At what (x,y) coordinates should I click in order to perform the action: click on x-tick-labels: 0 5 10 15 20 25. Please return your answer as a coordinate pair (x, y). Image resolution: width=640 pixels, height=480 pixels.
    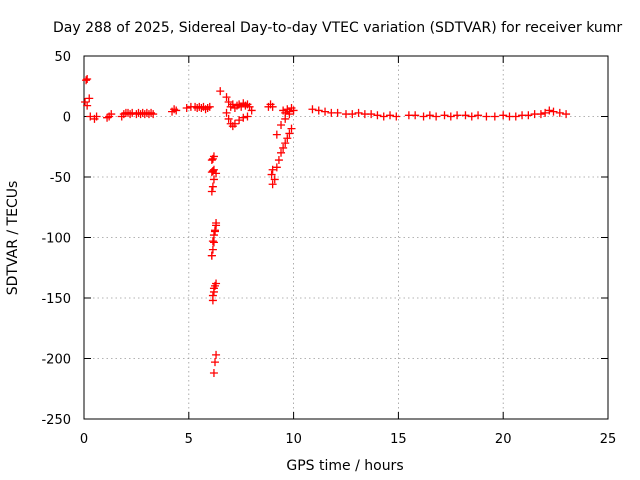
    Looking at the image, I should click on (348, 439).